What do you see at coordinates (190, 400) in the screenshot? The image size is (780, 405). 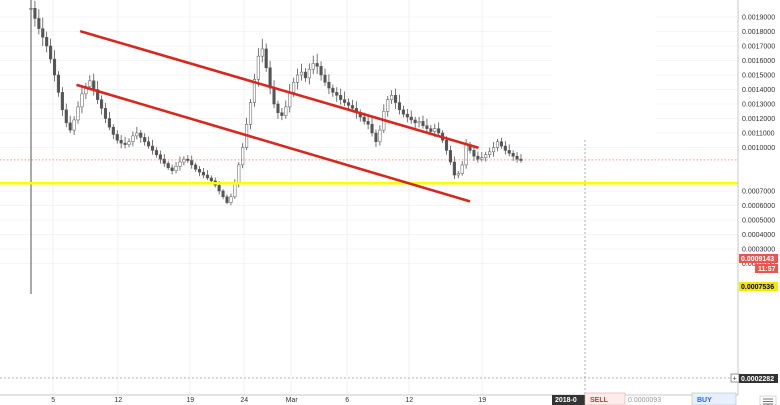 I see `date-tick-label: 19` at bounding box center [190, 400].